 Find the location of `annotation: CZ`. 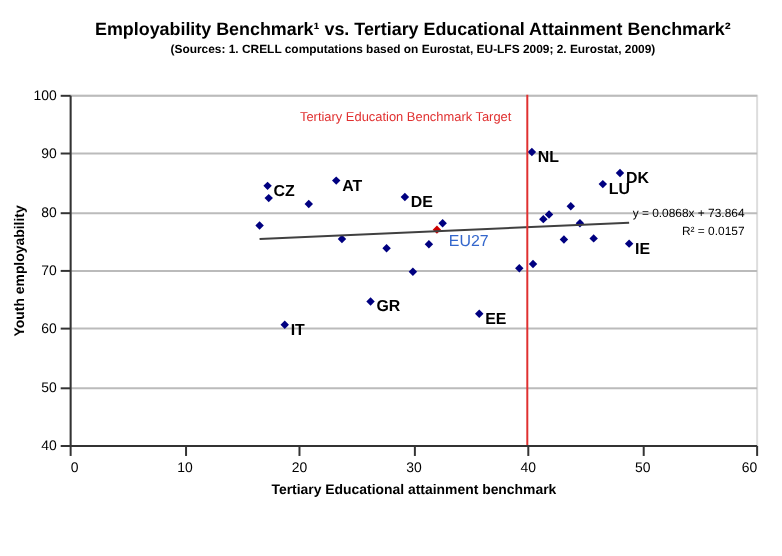

annotation: CZ is located at coordinates (284, 190).